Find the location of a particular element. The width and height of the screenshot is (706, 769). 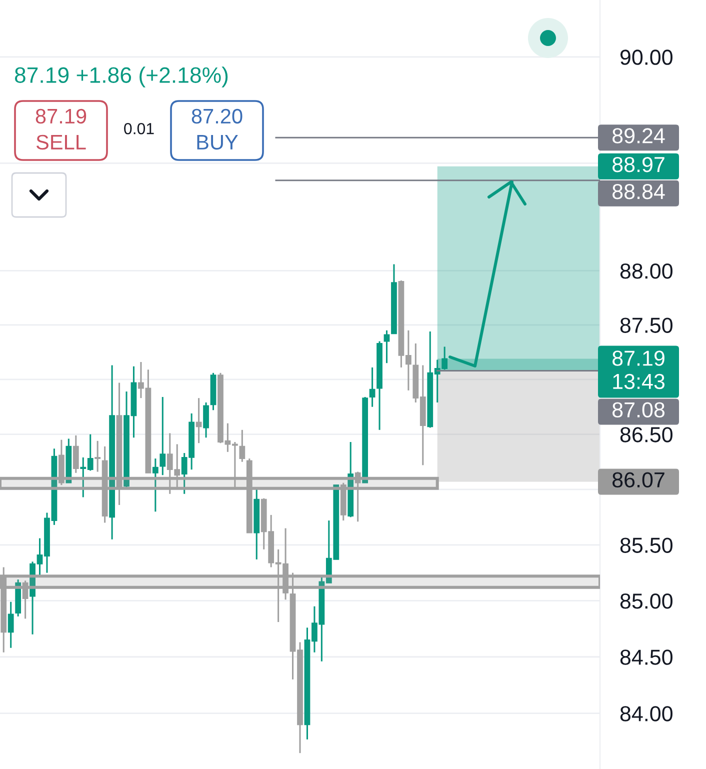

ref-line-label: 88.84 is located at coordinates (638, 192).